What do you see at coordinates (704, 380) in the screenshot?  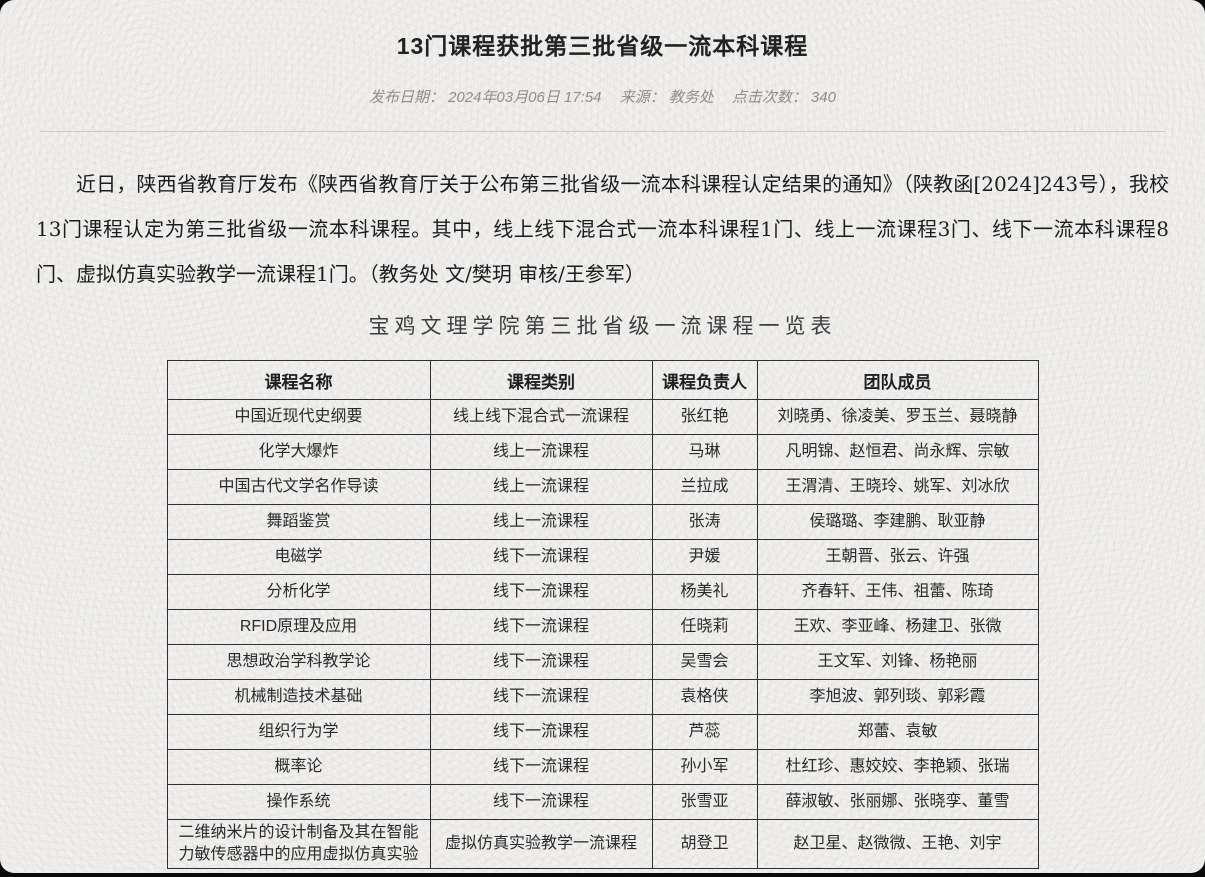 I see `header-course-leader: 课程负责人` at bounding box center [704, 380].